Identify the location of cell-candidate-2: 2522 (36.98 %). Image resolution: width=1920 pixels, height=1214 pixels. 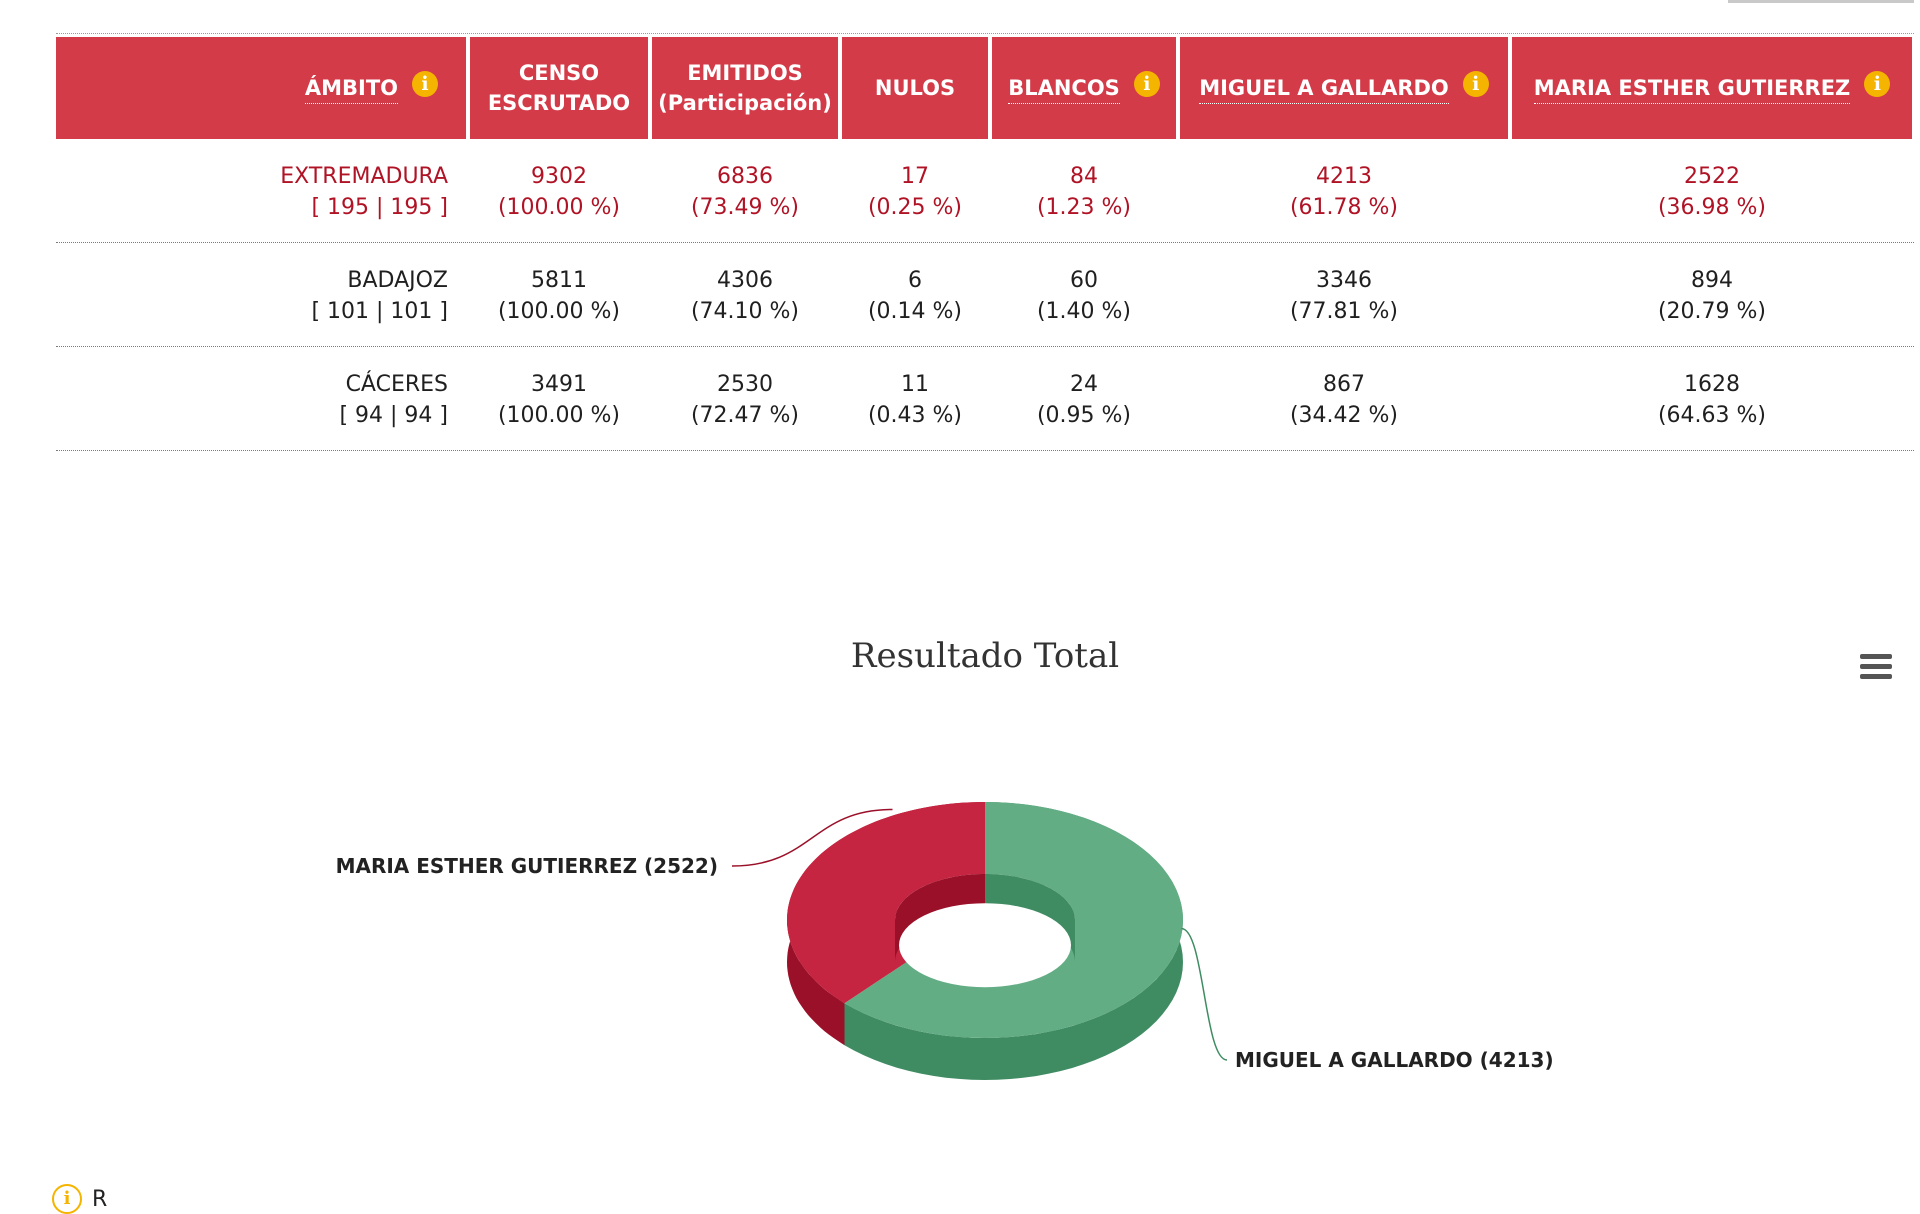
(1712, 196).